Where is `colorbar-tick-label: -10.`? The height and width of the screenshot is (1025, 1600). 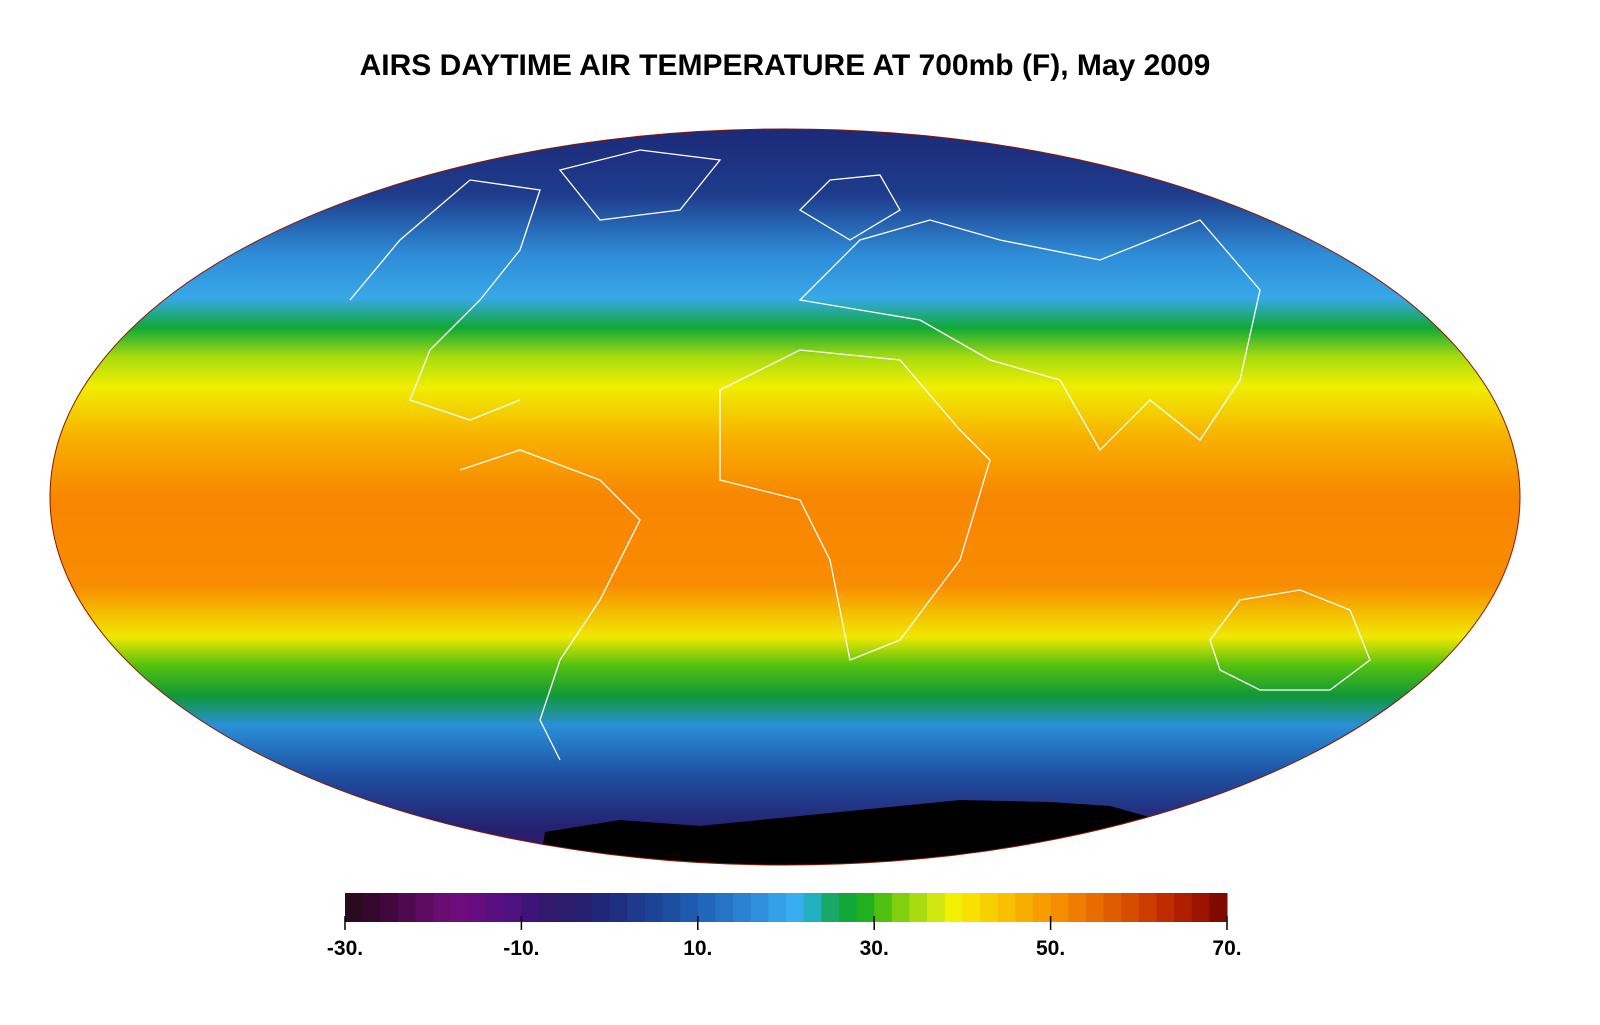 colorbar-tick-label: -10. is located at coordinates (521, 948).